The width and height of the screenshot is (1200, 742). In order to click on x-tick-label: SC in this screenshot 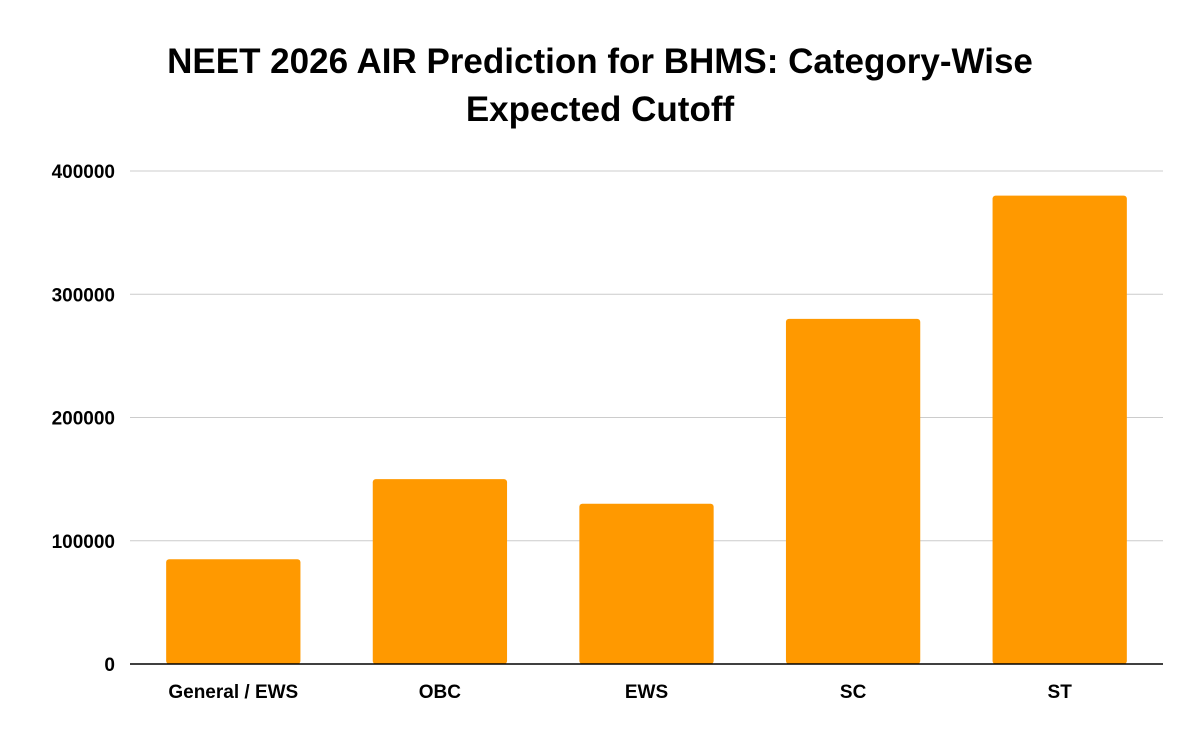, I will do `click(853, 692)`.